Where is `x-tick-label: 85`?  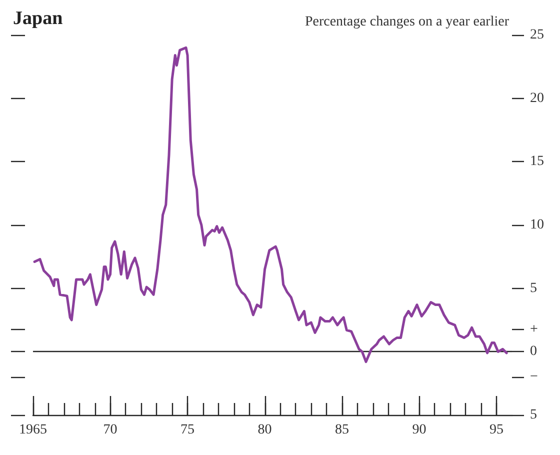
x-tick-label: 85 is located at coordinates (342, 430).